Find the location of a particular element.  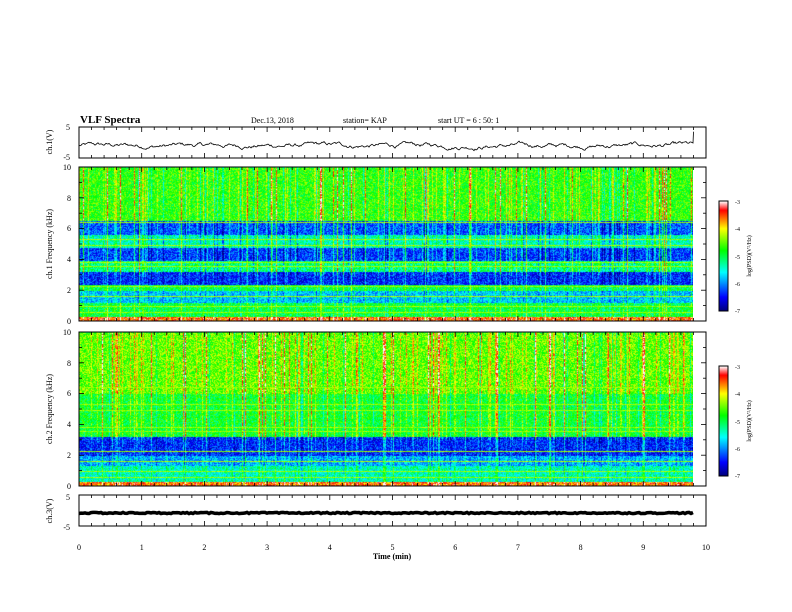

ch2-colorbar-frame is located at coordinates (723, 421).